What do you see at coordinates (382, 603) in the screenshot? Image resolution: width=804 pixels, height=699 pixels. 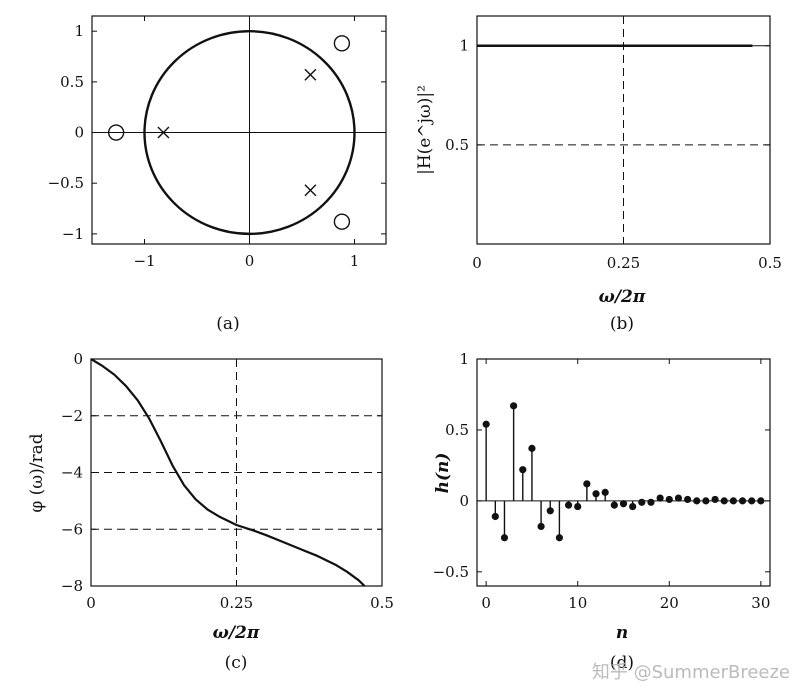 I see `panel-c-xtick-label: 0.5` at bounding box center [382, 603].